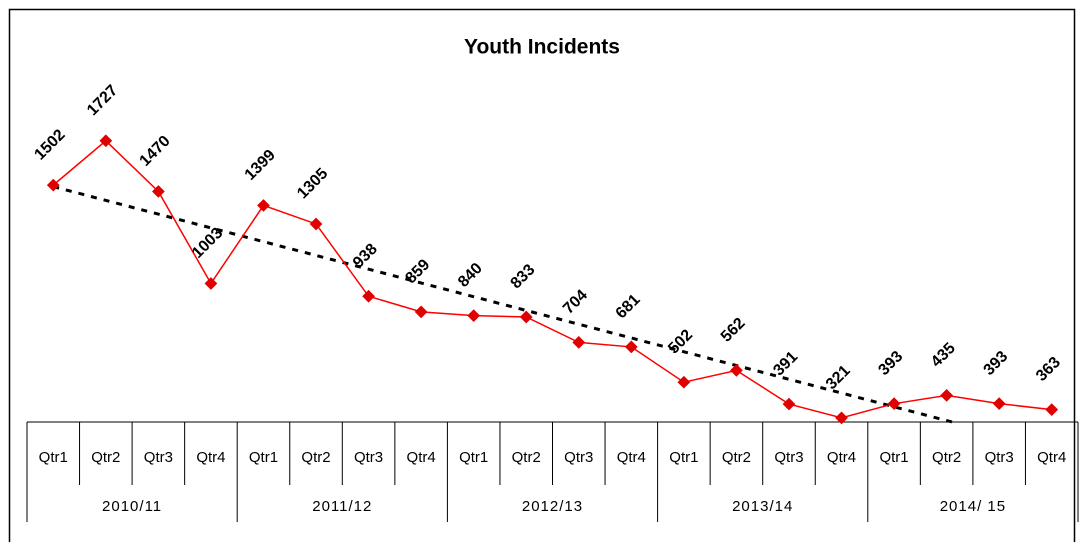  Describe the element at coordinates (542, 47) in the screenshot. I see `chart-title: Youth Incidents` at that location.